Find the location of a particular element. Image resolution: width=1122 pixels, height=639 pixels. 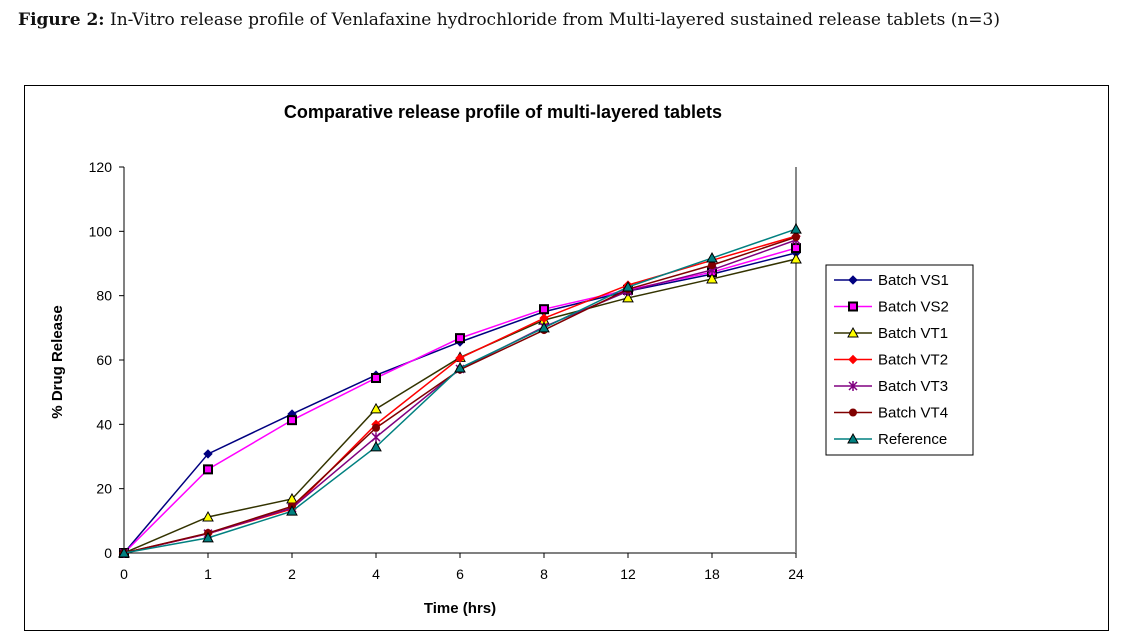

x-tick-label: 12 is located at coordinates (628, 574).